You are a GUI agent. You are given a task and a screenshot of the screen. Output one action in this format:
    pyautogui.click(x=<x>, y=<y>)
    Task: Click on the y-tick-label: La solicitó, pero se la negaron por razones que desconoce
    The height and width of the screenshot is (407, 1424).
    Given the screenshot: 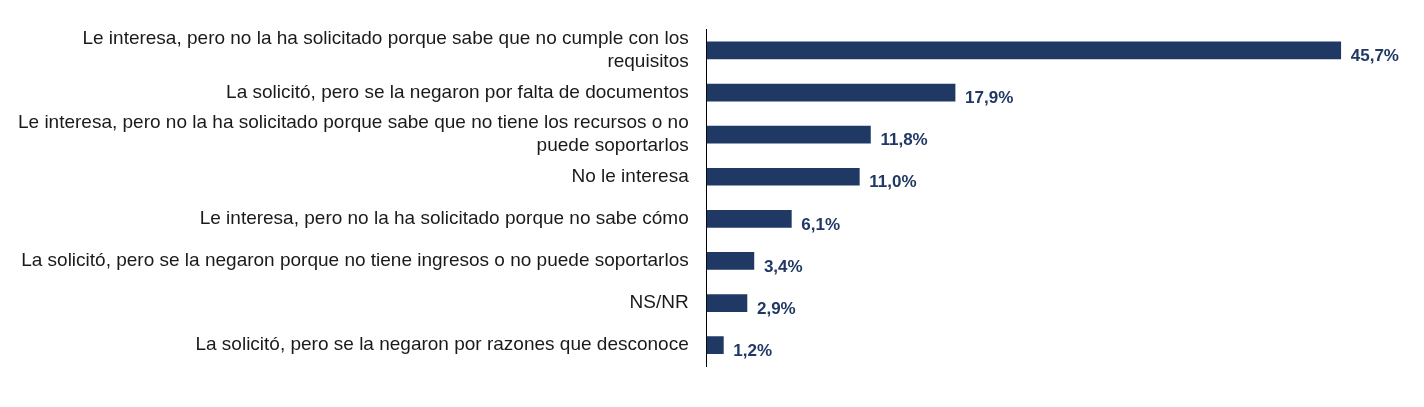 What is the action you would take?
    pyautogui.click(x=442, y=344)
    